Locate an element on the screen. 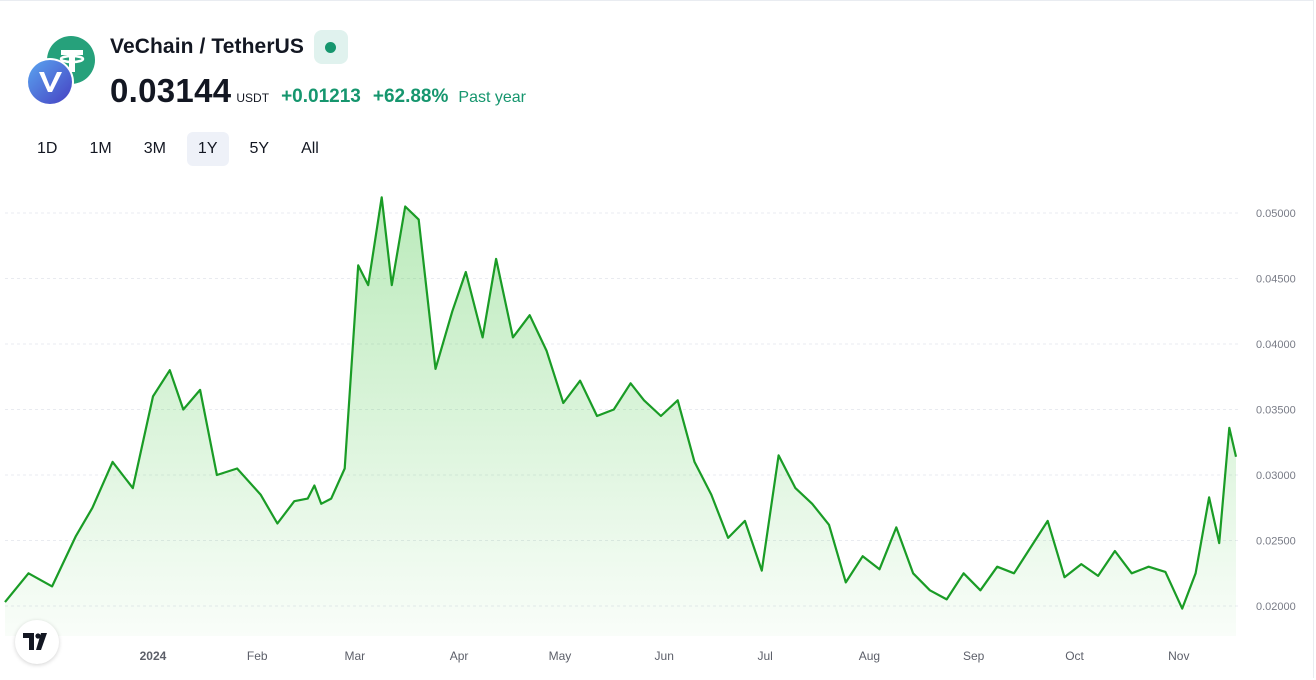 This screenshot has width=1316, height=680. y-tick-label: 0.04000 is located at coordinates (1276, 345).